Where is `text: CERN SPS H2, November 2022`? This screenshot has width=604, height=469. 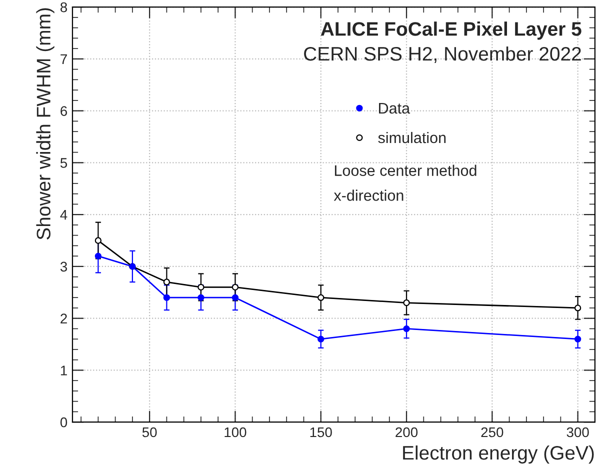 text: CERN SPS H2, November 2022 is located at coordinates (442, 55).